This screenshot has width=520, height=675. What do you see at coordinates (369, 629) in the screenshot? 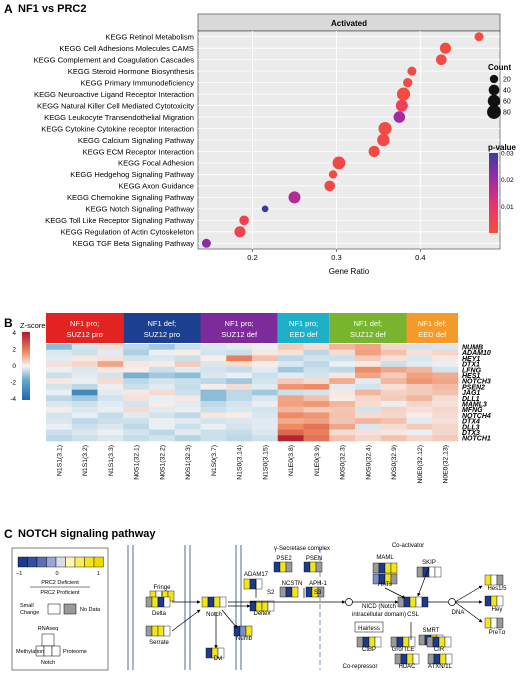
I see `node-hairless: Hairless` at bounding box center [369, 629].